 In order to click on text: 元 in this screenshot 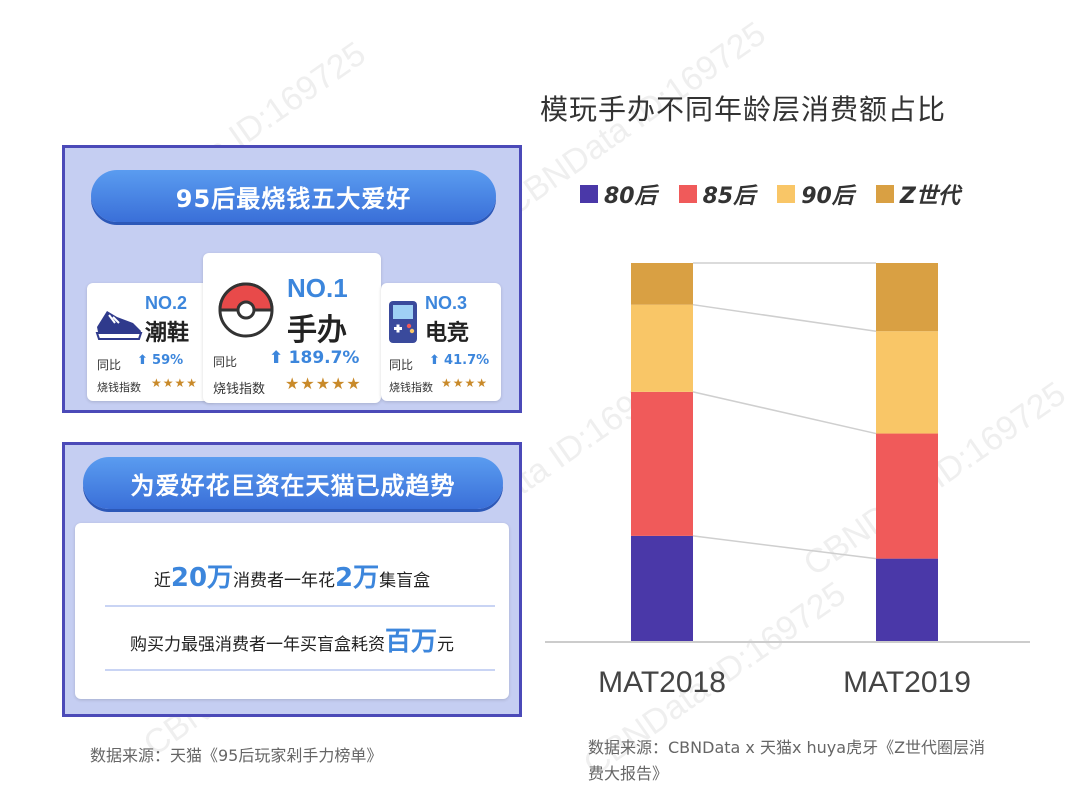, I will do `click(445, 645)`.